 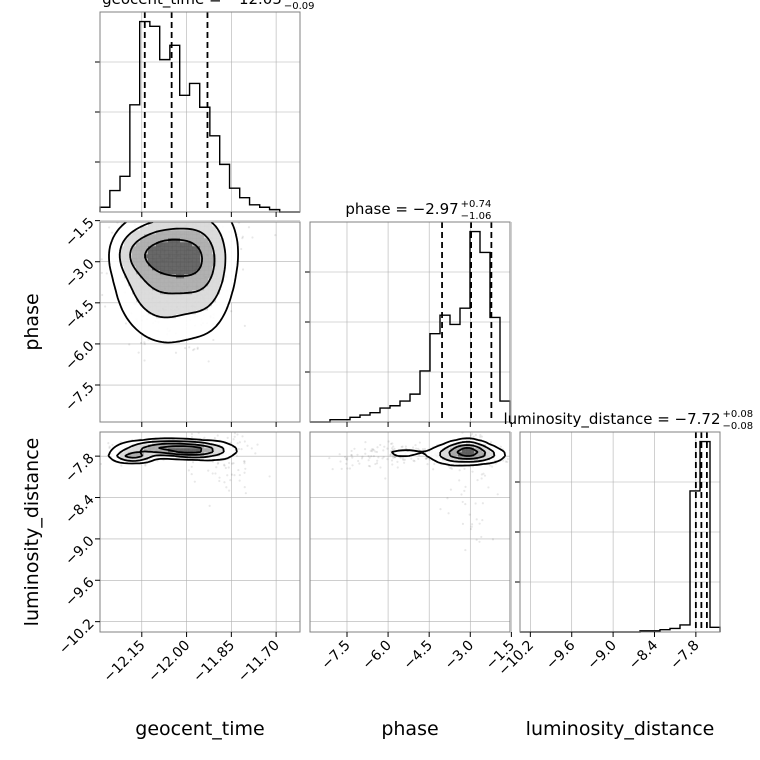 What do you see at coordinates (32, 321) in the screenshot?
I see `y-axis-label: phase` at bounding box center [32, 321].